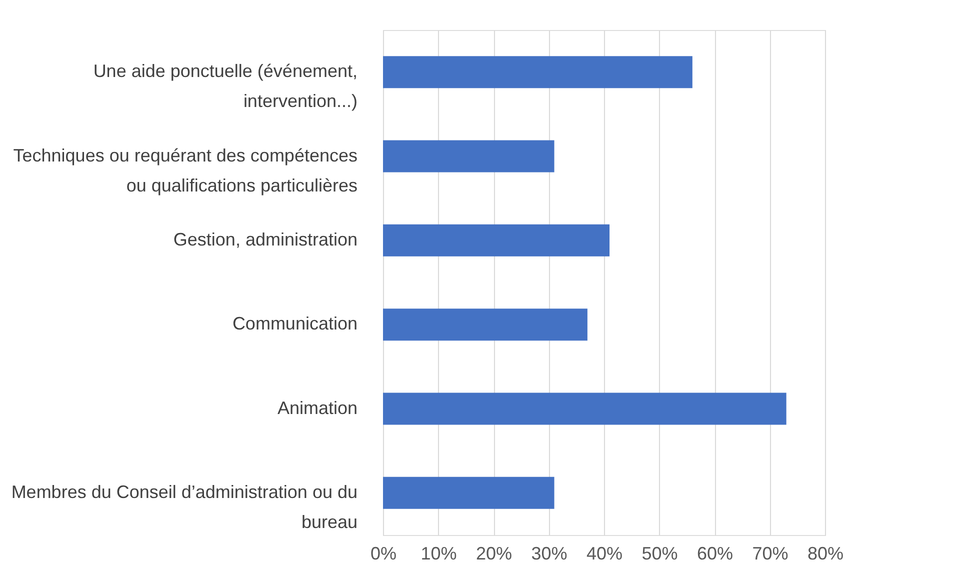 This screenshot has height=580, width=956. I want to click on y-tick-label: Techniques ou requérant des compétences ou qualifications particulières, so click(185, 170).